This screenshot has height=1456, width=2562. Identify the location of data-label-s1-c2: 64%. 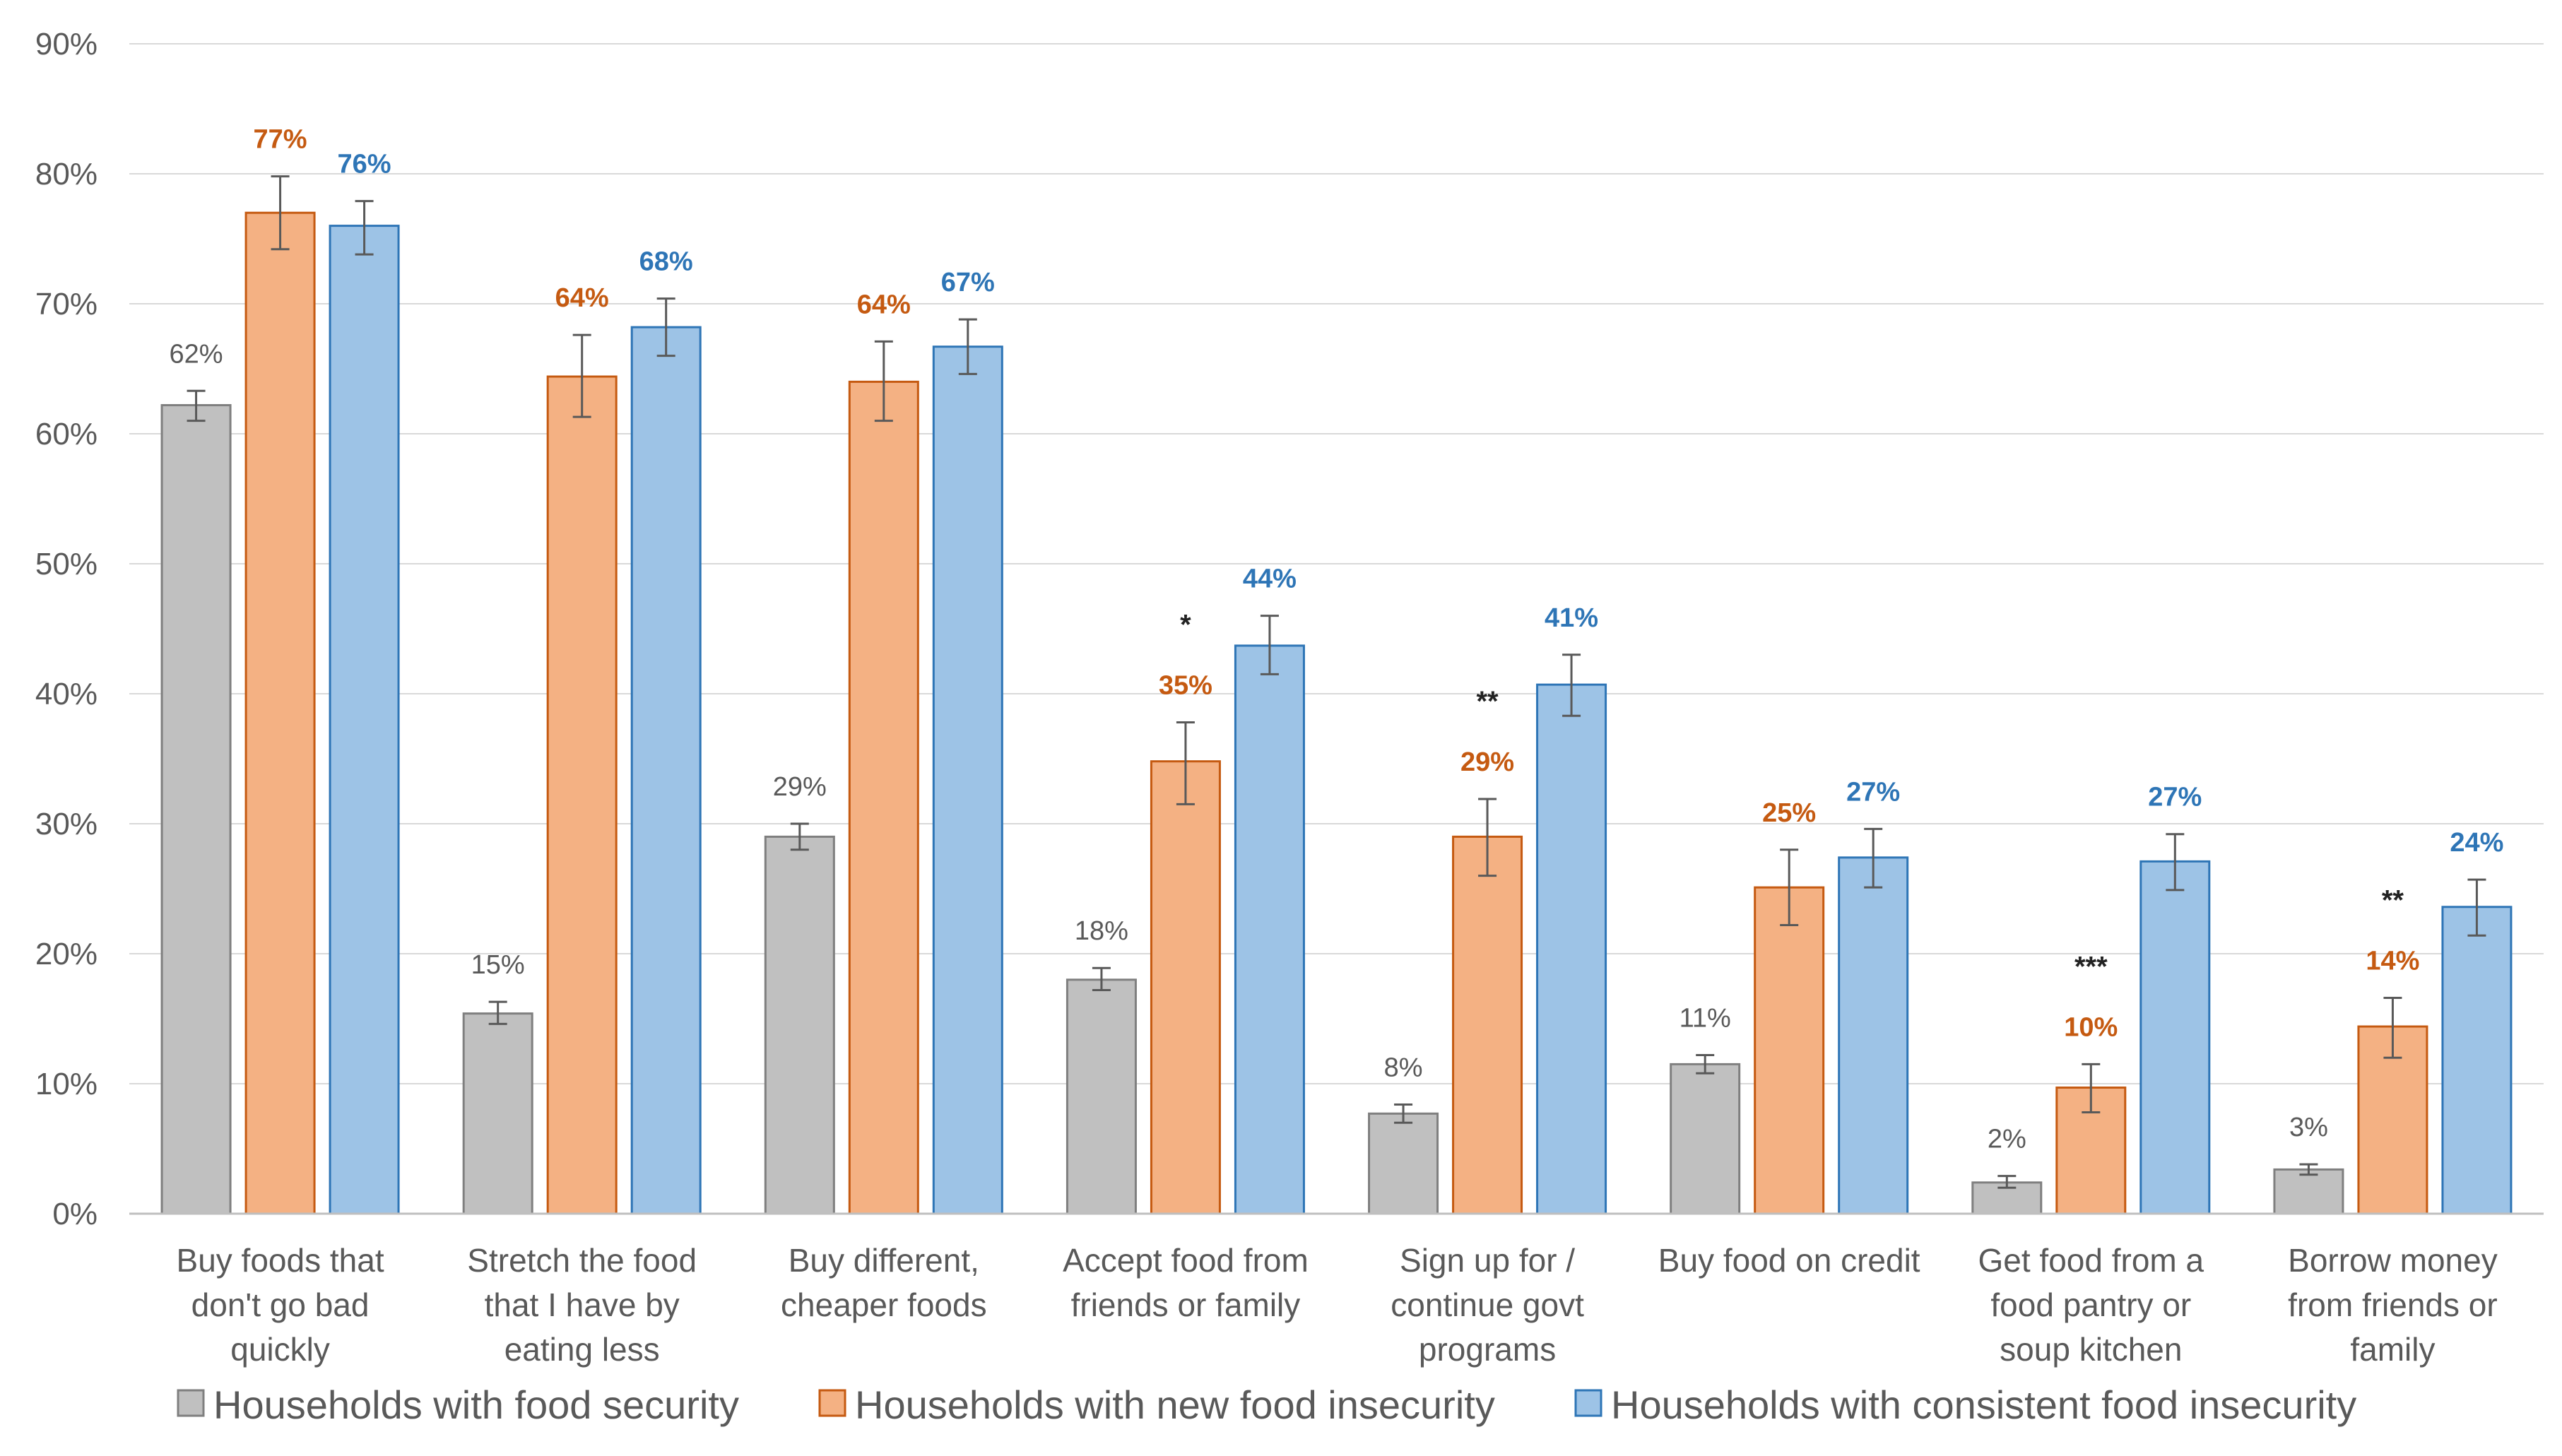
(884, 304).